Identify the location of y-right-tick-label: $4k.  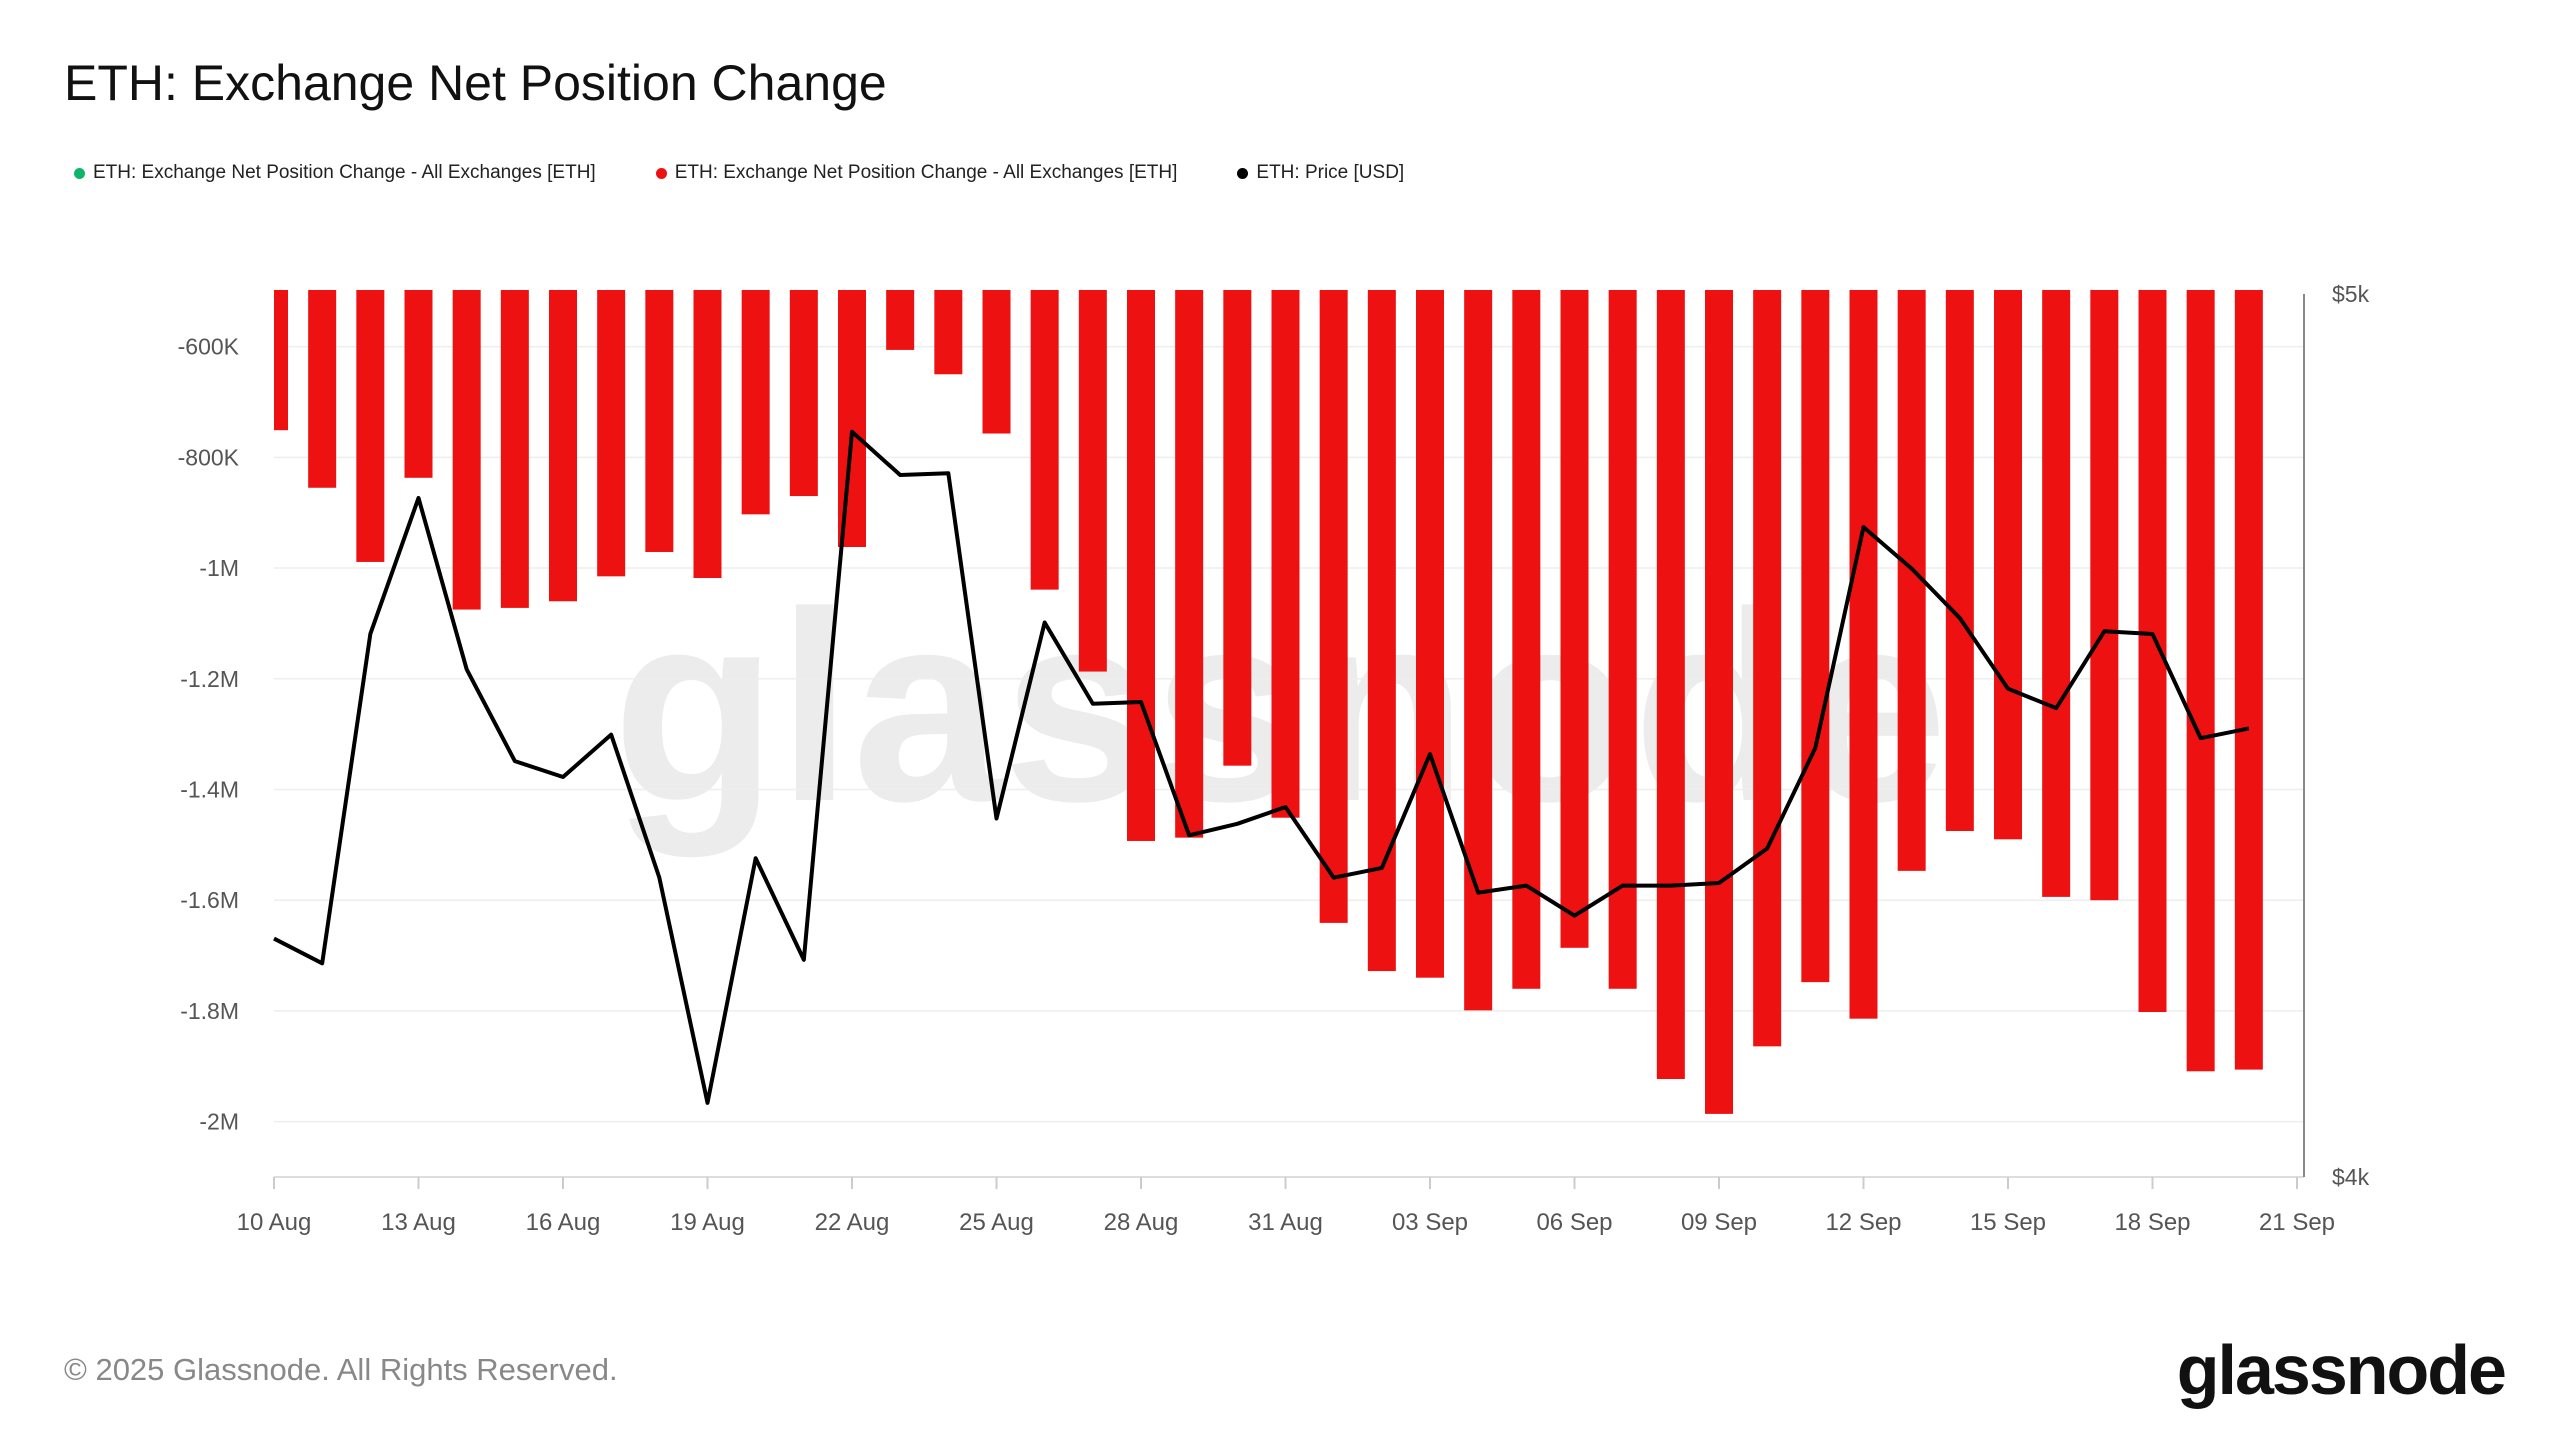
(2351, 1177).